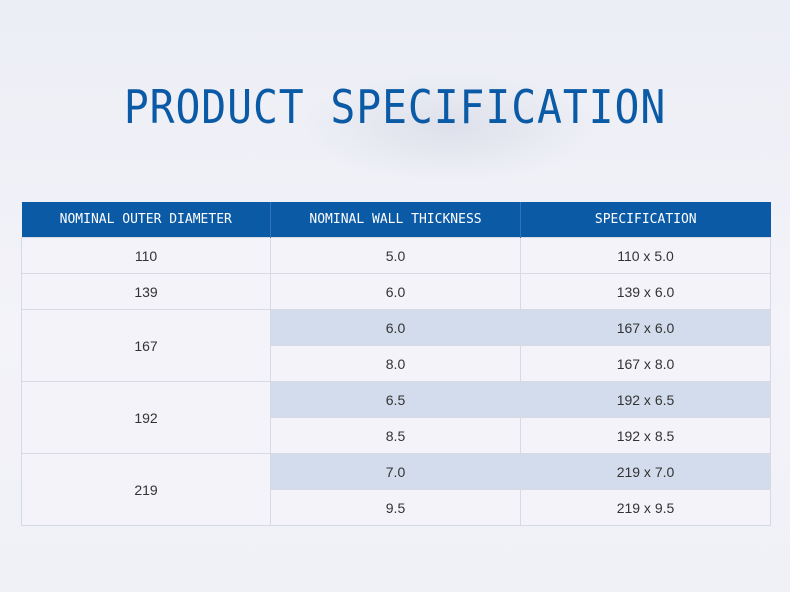 This screenshot has height=592, width=790. Describe the element at coordinates (146, 489) in the screenshot. I see `diameter-cell: 219` at that location.